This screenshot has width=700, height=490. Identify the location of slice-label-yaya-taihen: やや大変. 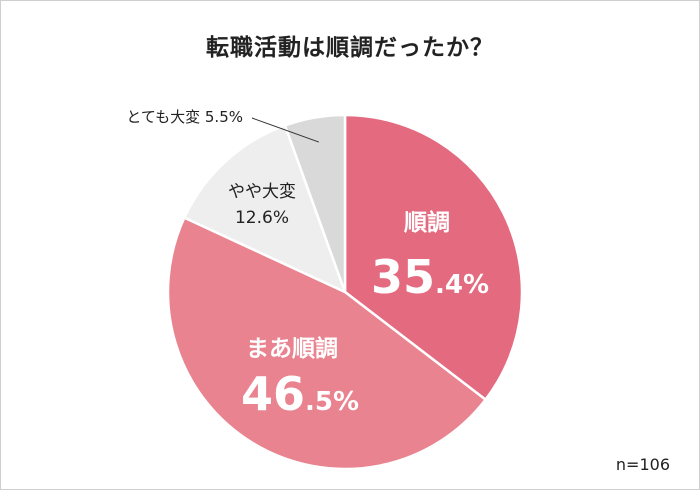
(262, 192).